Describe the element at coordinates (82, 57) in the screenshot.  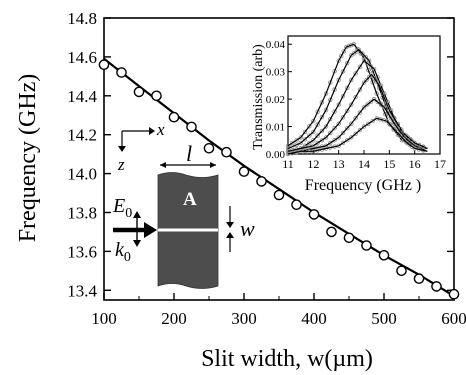
I see `main-ytick-label: 14.6` at that location.